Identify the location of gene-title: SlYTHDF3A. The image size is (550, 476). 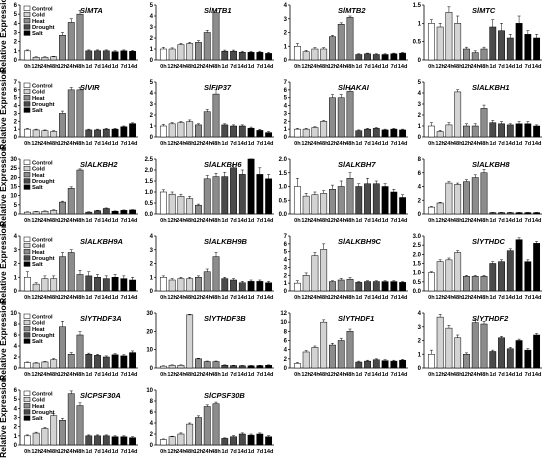
(101, 318).